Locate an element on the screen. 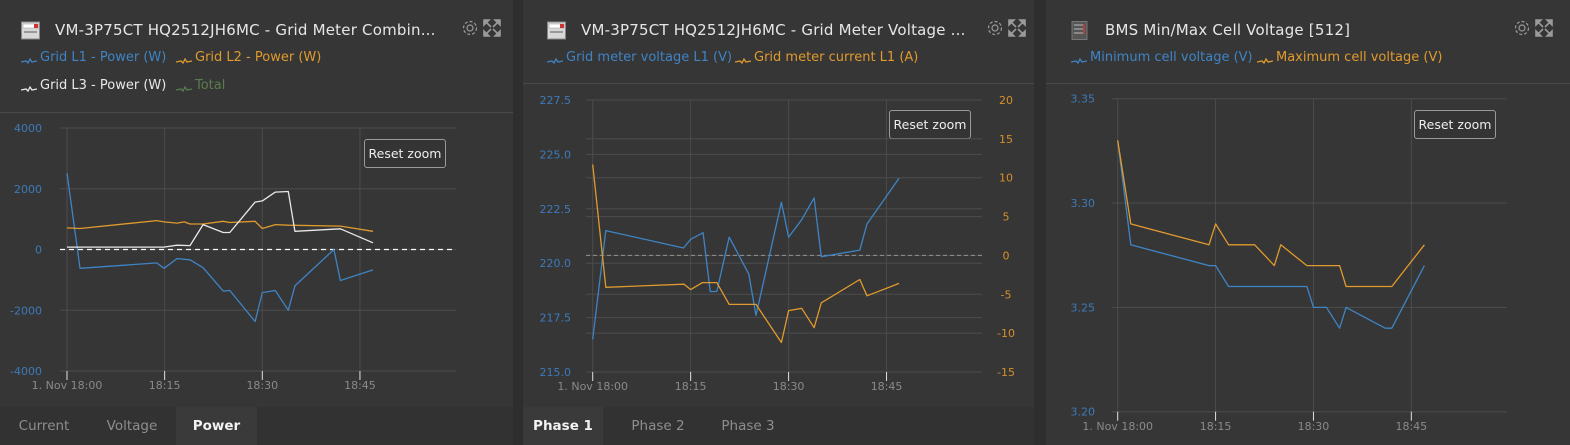 This screenshot has height=445, width=1570. tab-current: Current is located at coordinates (44, 426).